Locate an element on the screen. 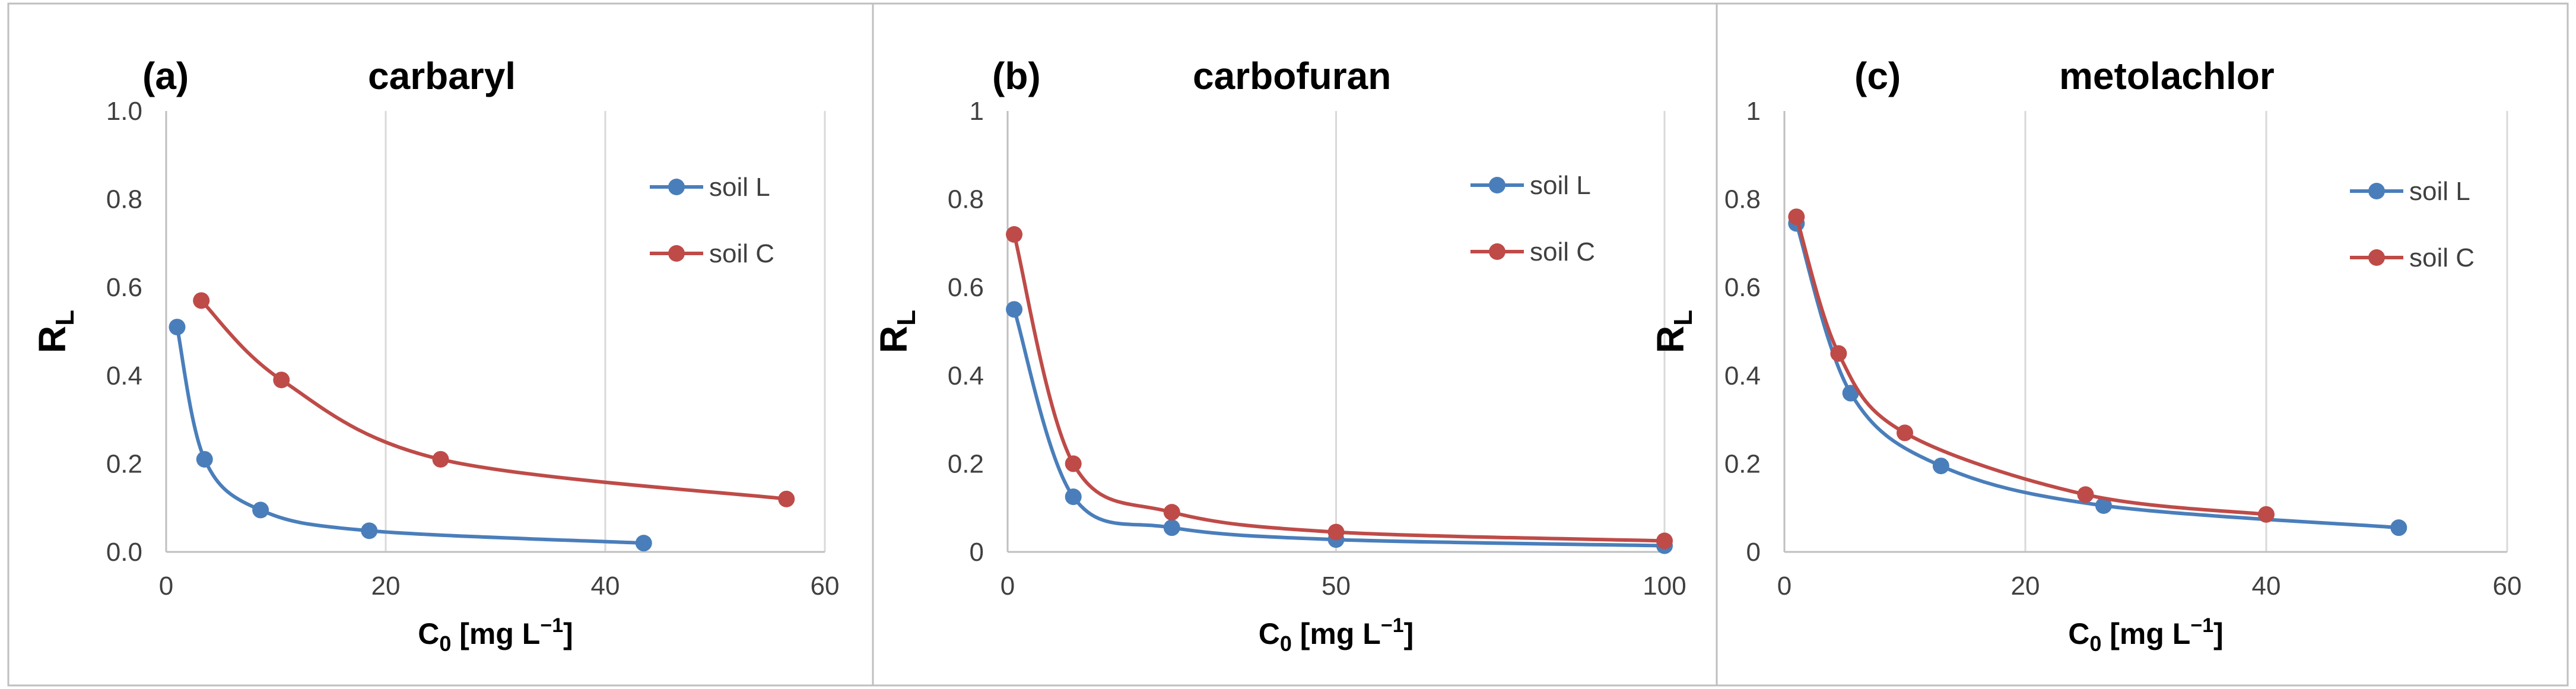 The image size is (2576, 689). legend-label: soil L is located at coordinates (1561, 185).